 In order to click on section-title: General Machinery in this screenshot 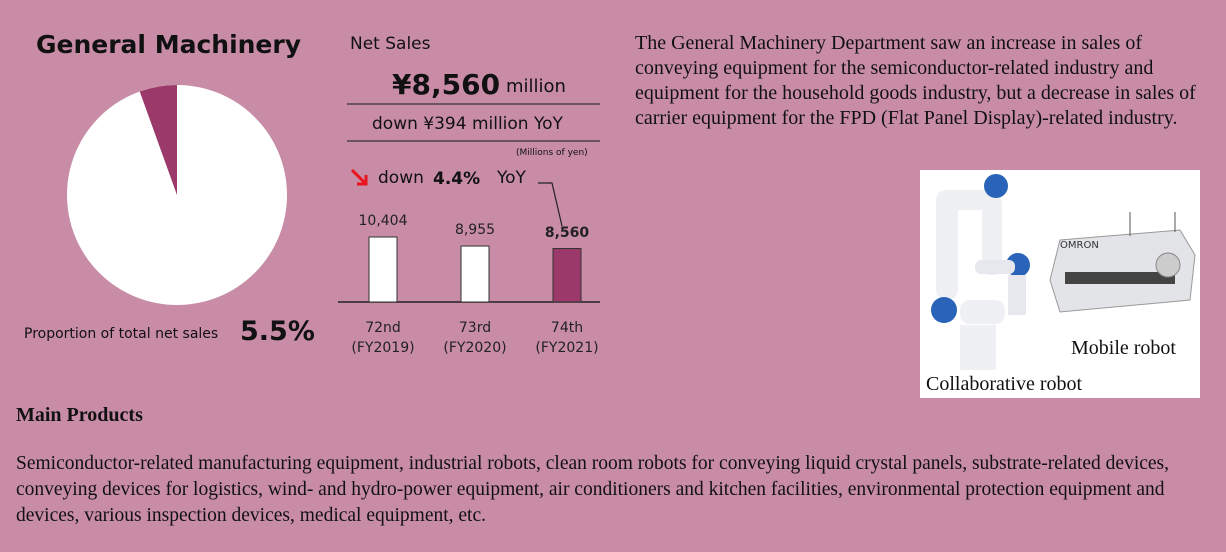, I will do `click(169, 44)`.